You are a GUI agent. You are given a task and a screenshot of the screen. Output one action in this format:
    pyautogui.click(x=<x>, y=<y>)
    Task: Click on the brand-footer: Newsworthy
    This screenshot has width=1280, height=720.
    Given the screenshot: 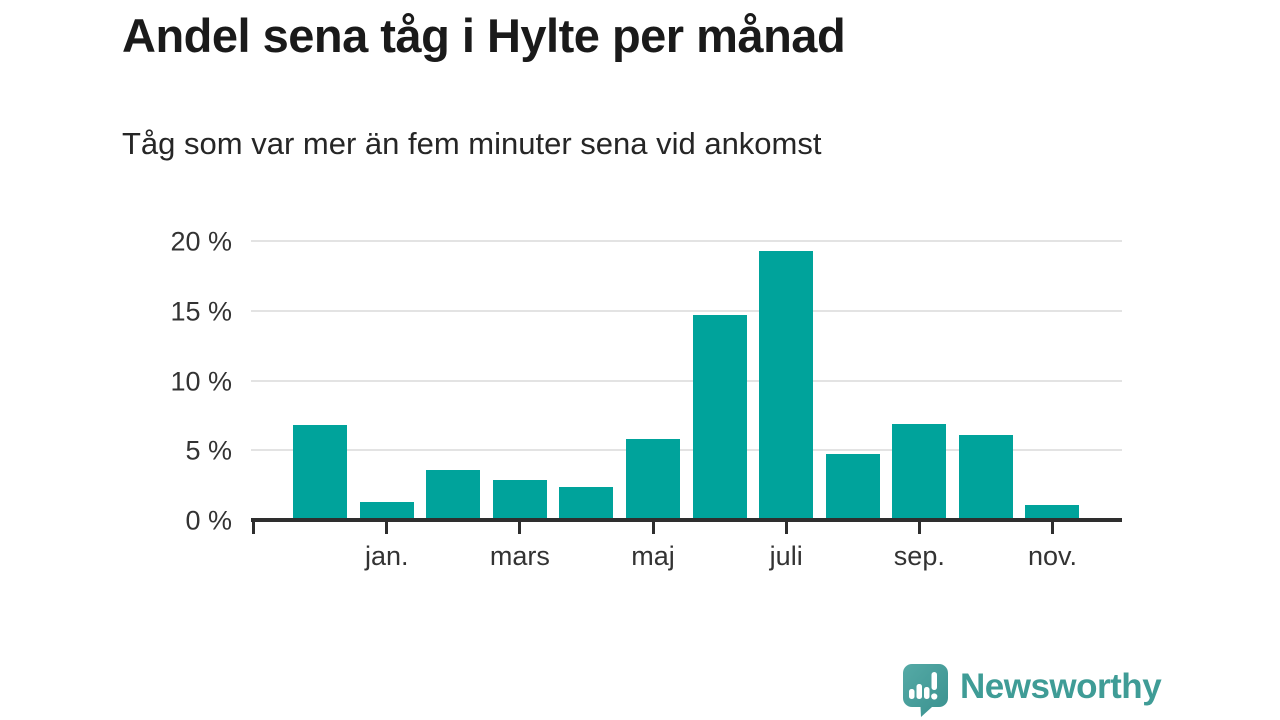 What is the action you would take?
    pyautogui.click(x=1030, y=689)
    